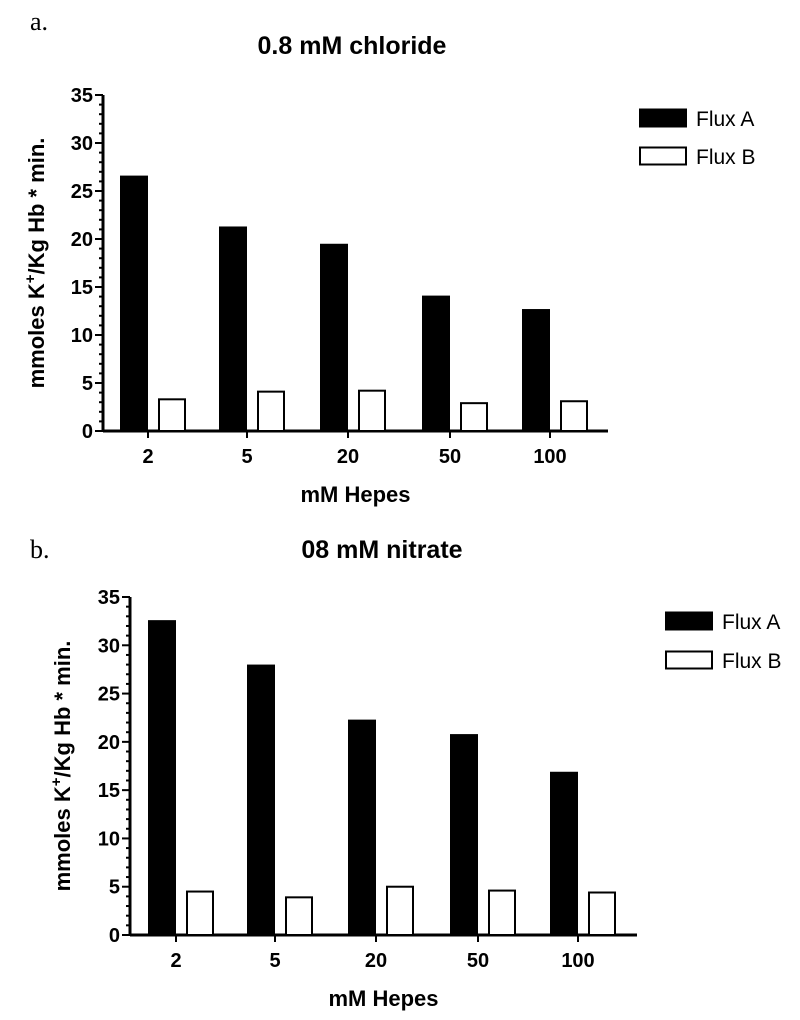 Image resolution: width=800 pixels, height=1020 pixels. What do you see at coordinates (381, 550) in the screenshot?
I see `chart-title: 08 mM nitrate` at bounding box center [381, 550].